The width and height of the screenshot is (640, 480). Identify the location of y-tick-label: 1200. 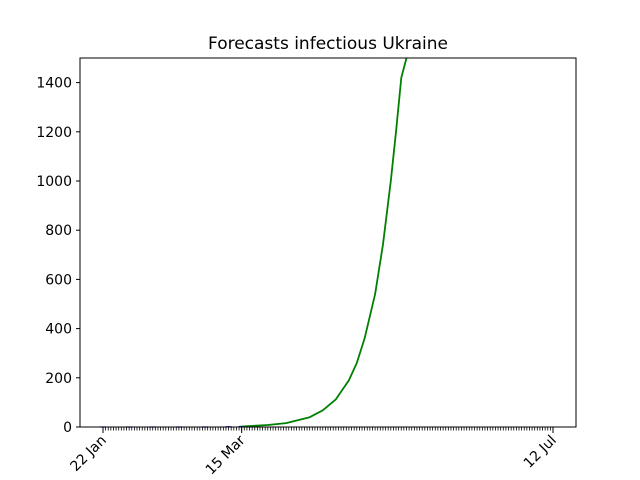
(54, 133).